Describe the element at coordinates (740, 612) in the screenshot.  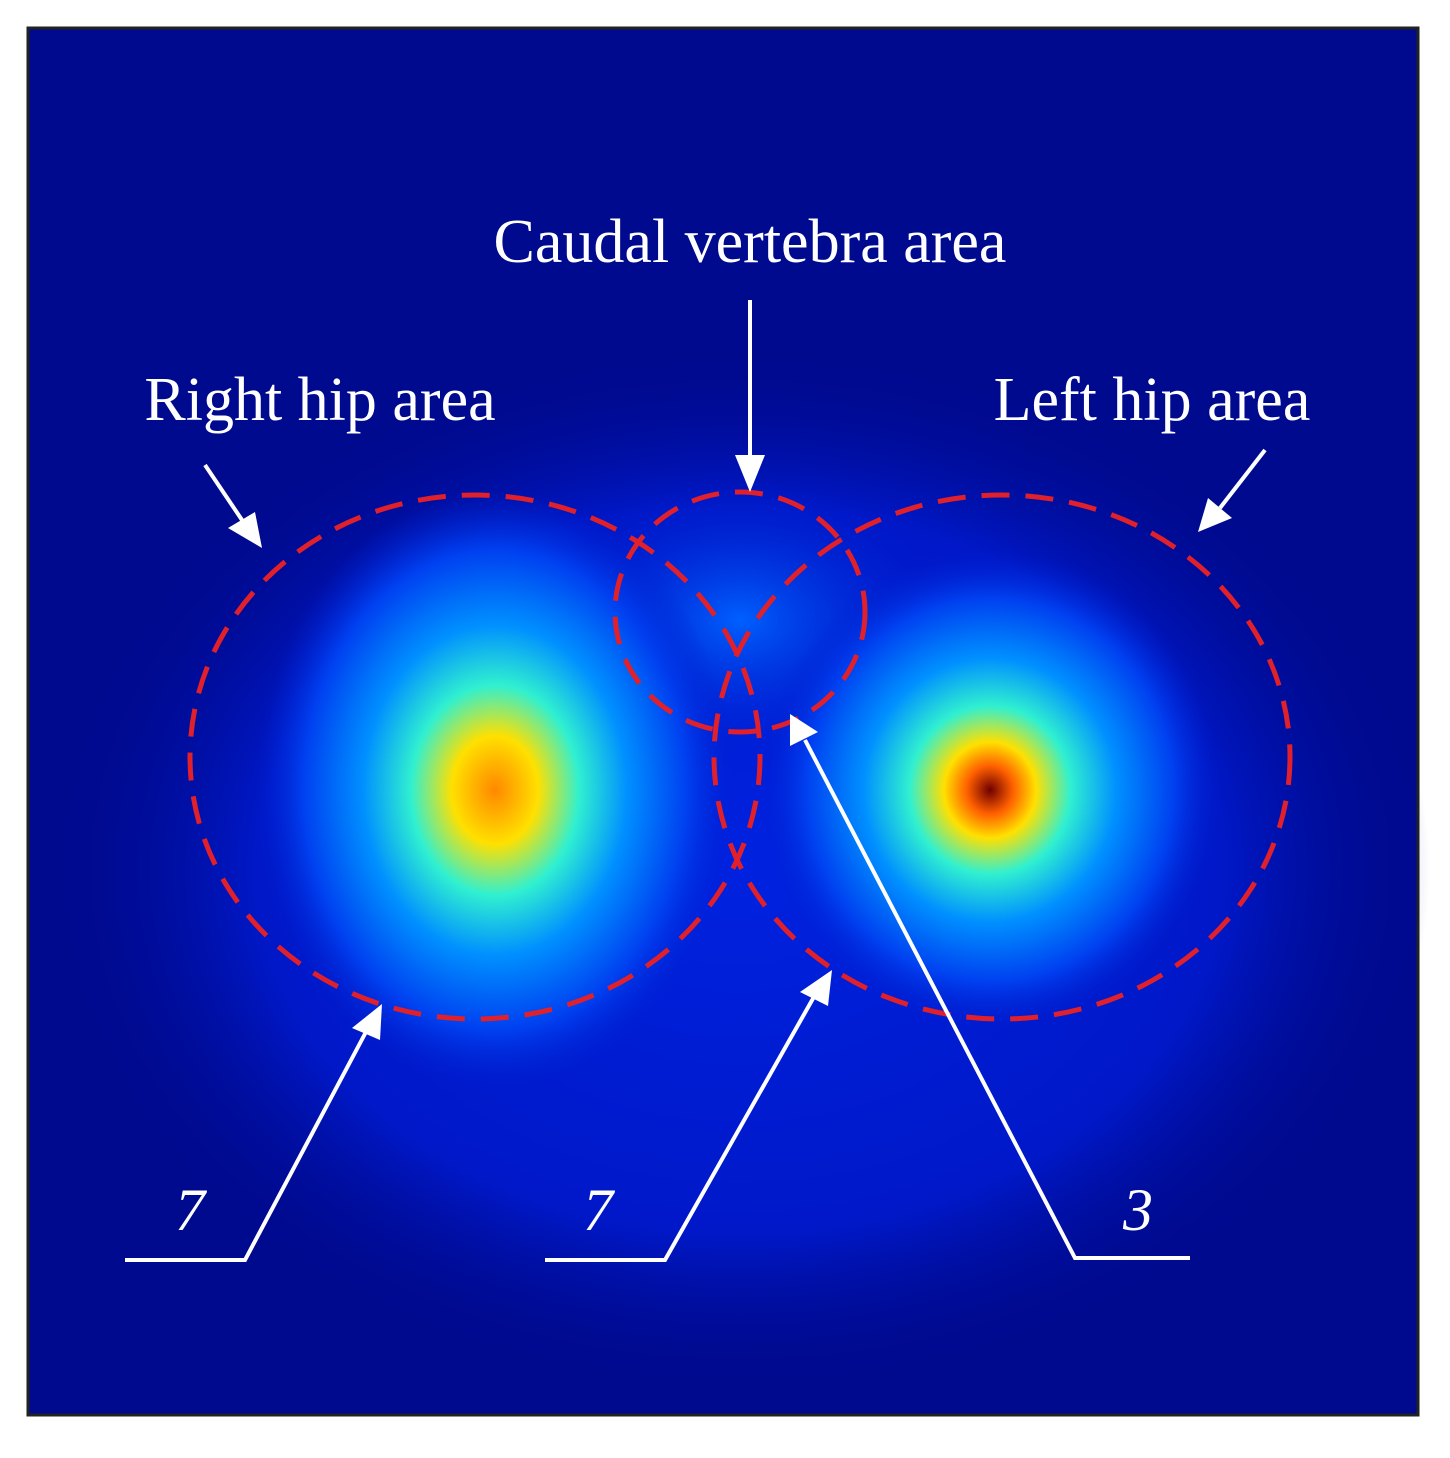
I see `caudal-region` at that location.